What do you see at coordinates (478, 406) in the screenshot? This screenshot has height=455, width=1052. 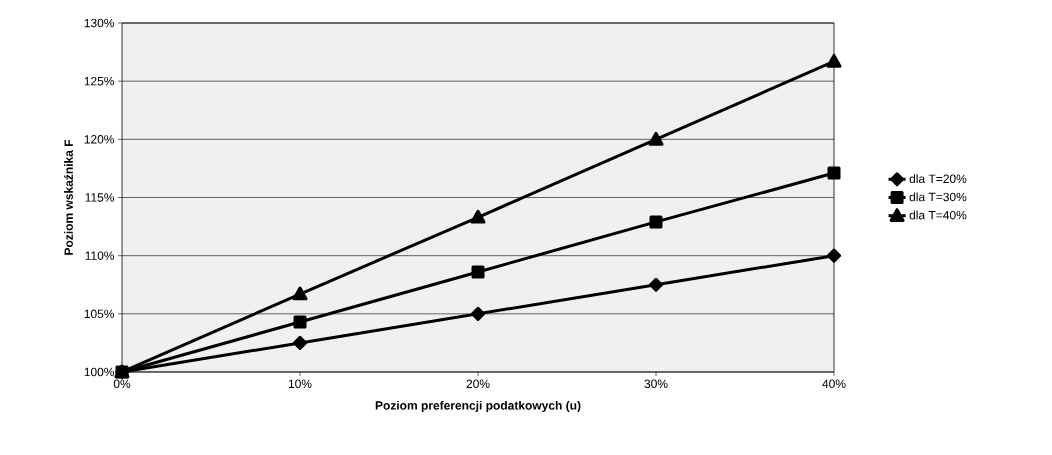 I see `x-axis-title: Poziom preferencji podatkowych (u)` at bounding box center [478, 406].